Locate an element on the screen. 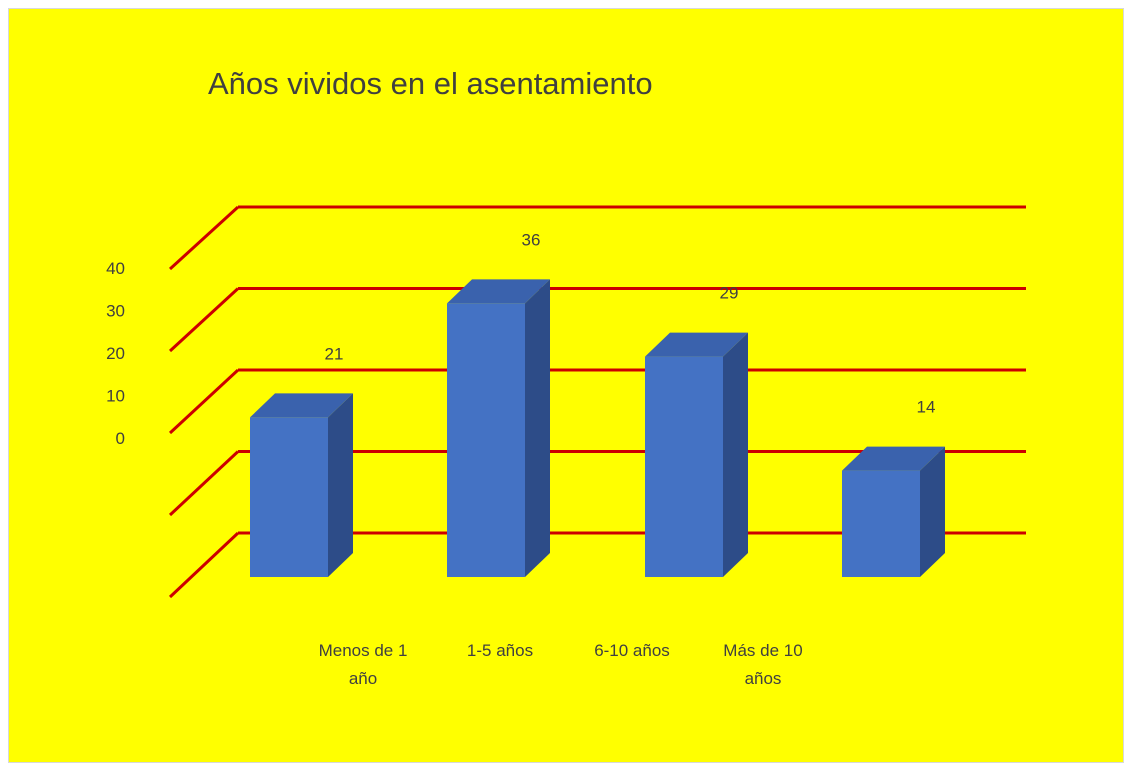 Image resolution: width=1132 pixels, height=771 pixels. chart-title: Años vividos en el asentamiento is located at coordinates (430, 83).